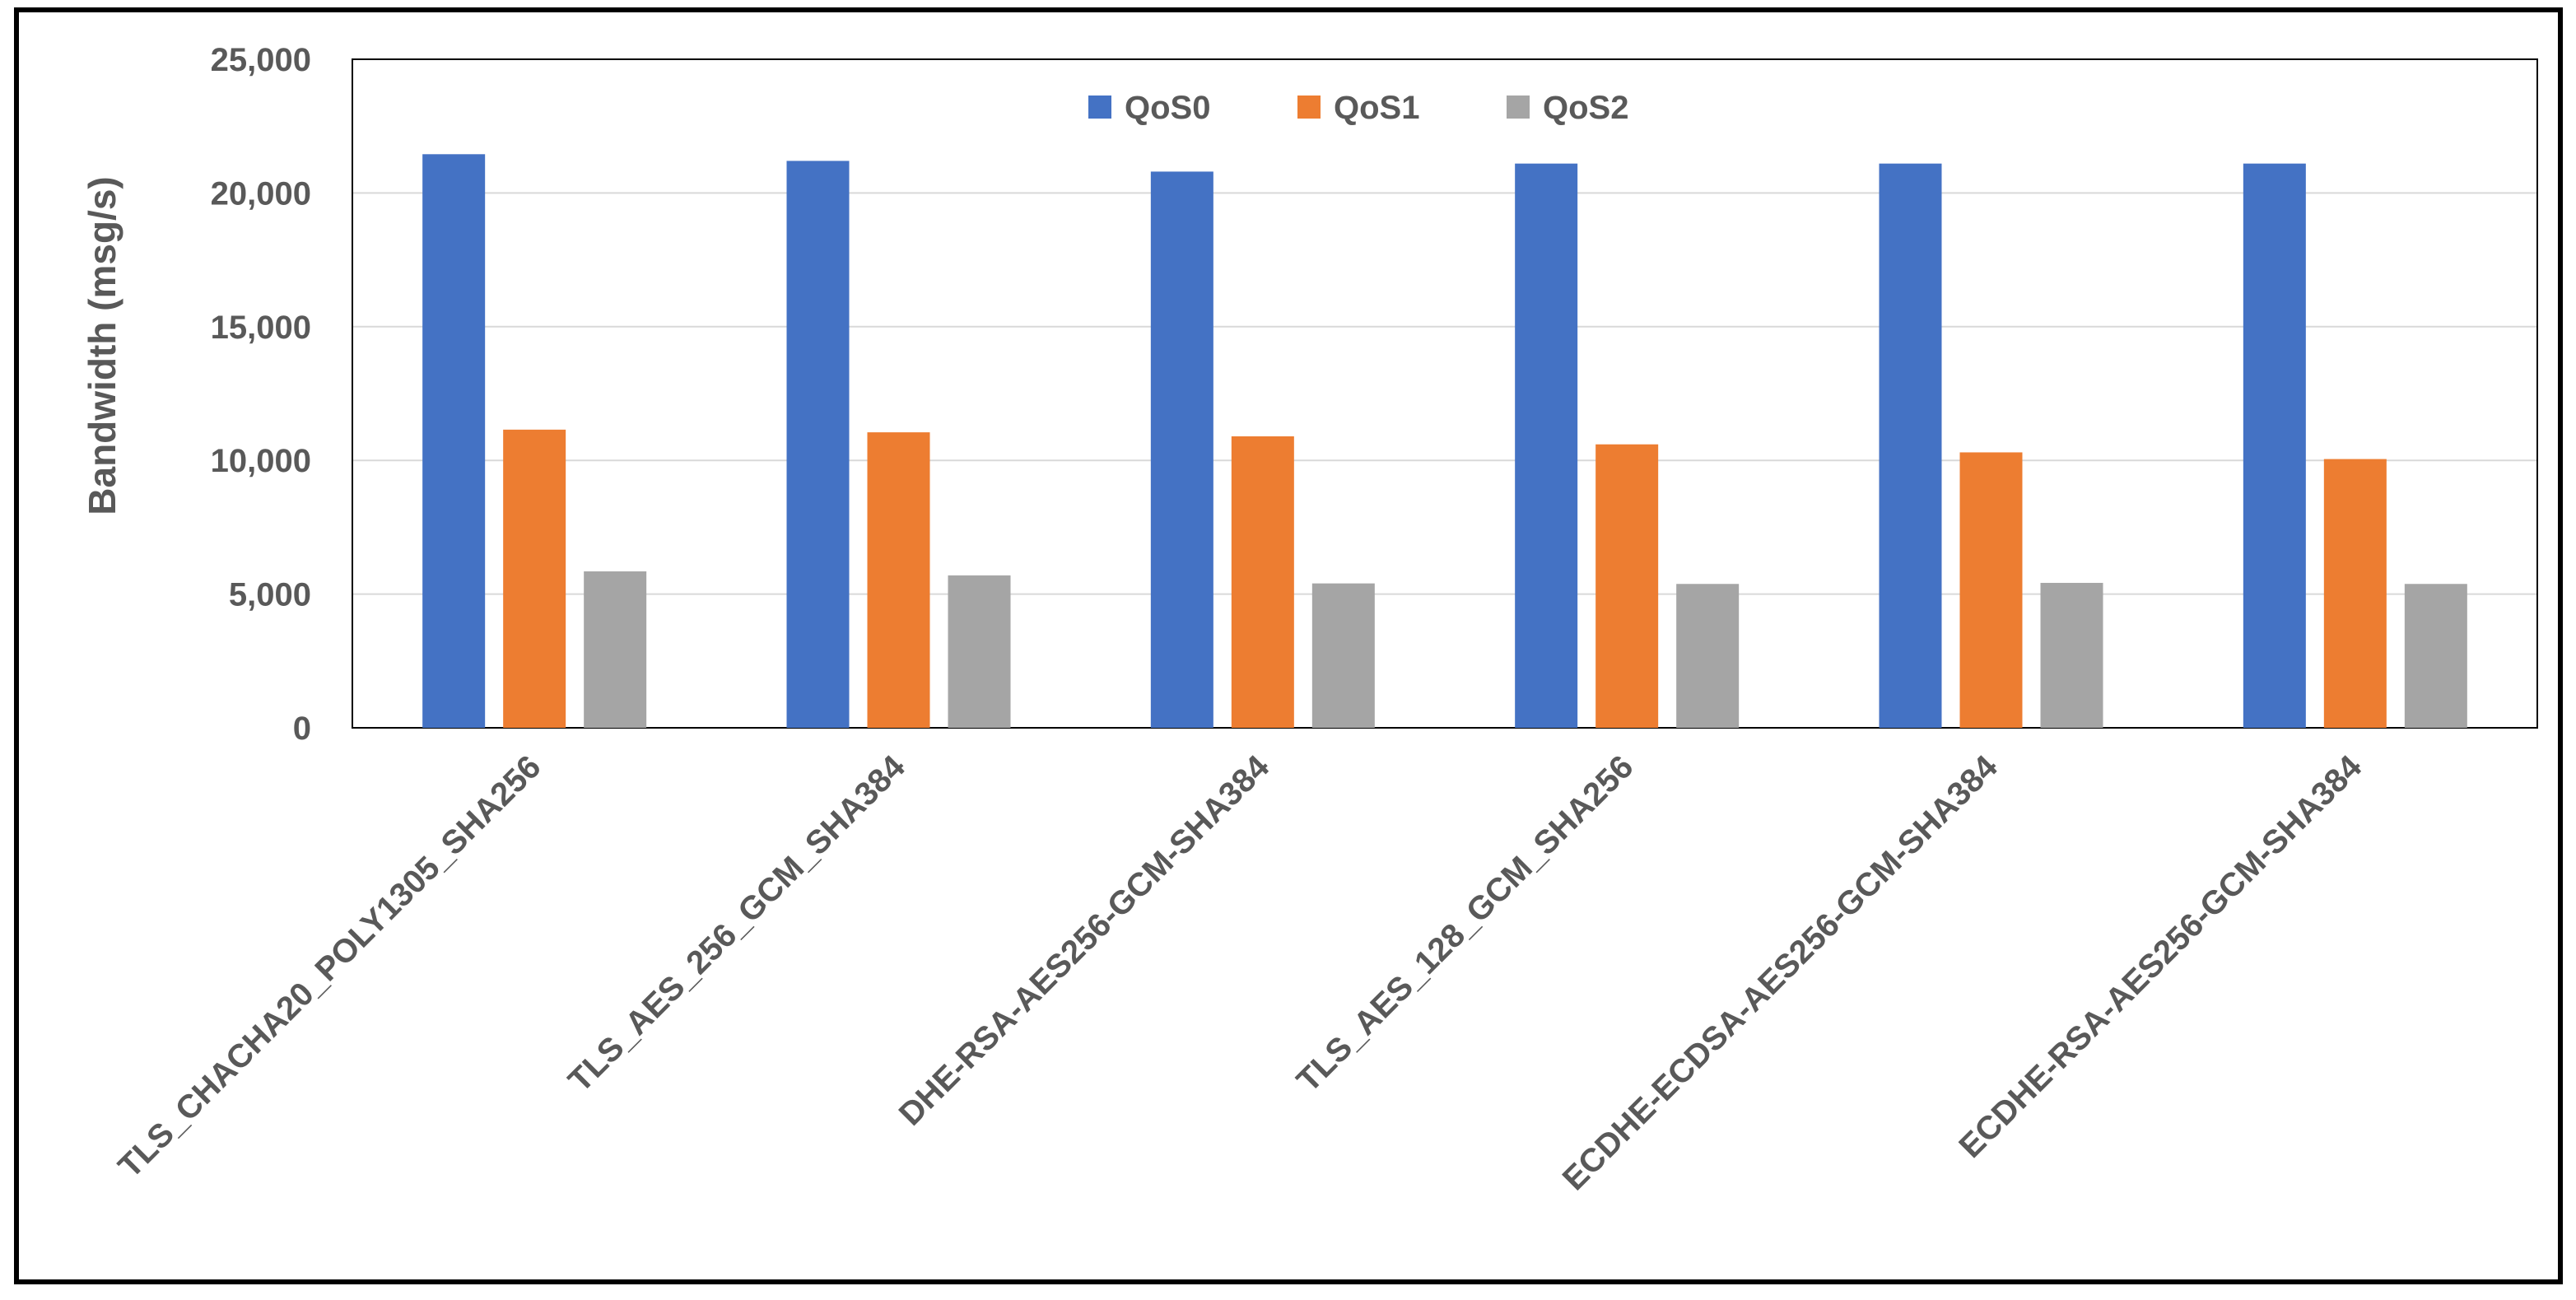 The height and width of the screenshot is (1300, 2576). Describe the element at coordinates (261, 461) in the screenshot. I see `y-tick-label: 10,000` at that location.